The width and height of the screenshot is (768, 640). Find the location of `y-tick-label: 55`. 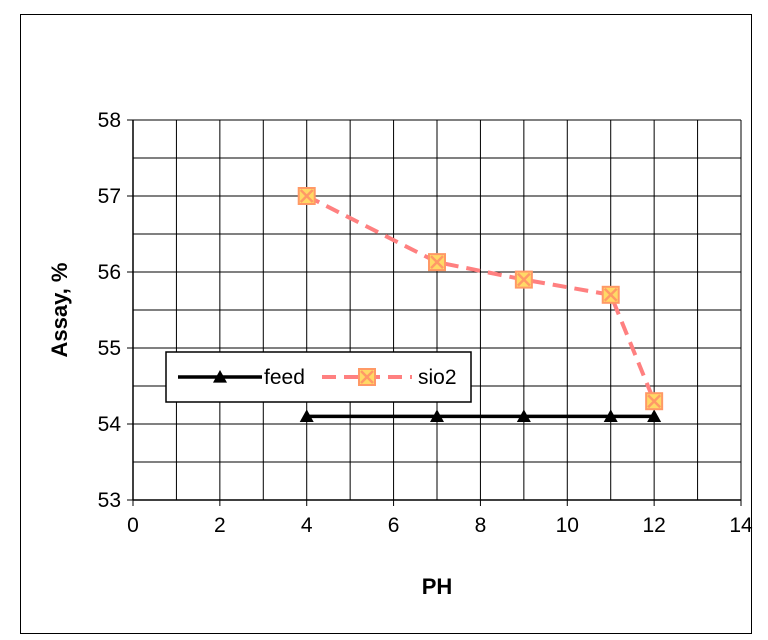

y-tick-label: 55 is located at coordinates (109, 348).